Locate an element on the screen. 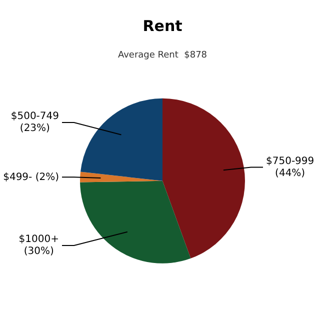 The height and width of the screenshot is (325, 325). chart-title: Rent is located at coordinates (162, 25).